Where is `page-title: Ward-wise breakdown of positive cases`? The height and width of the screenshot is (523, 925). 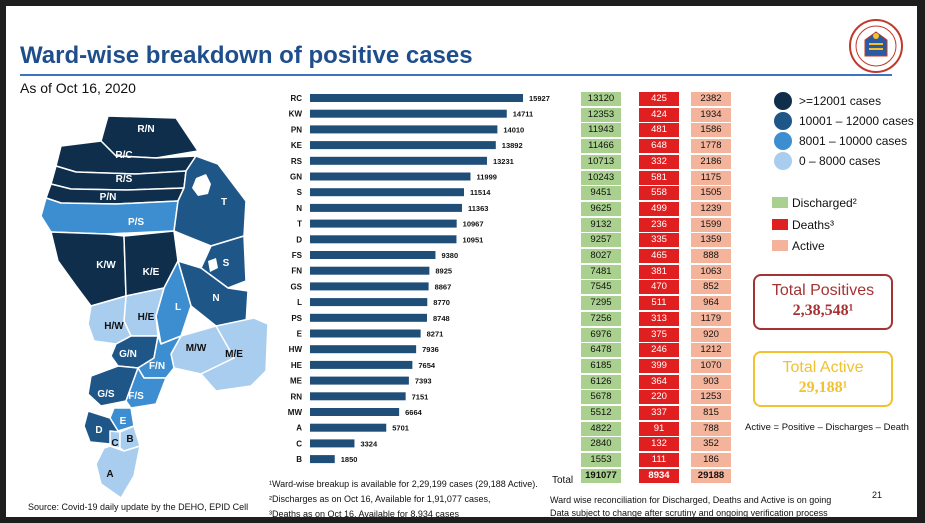 page-title: Ward-wise breakdown of positive cases is located at coordinates (246, 55).